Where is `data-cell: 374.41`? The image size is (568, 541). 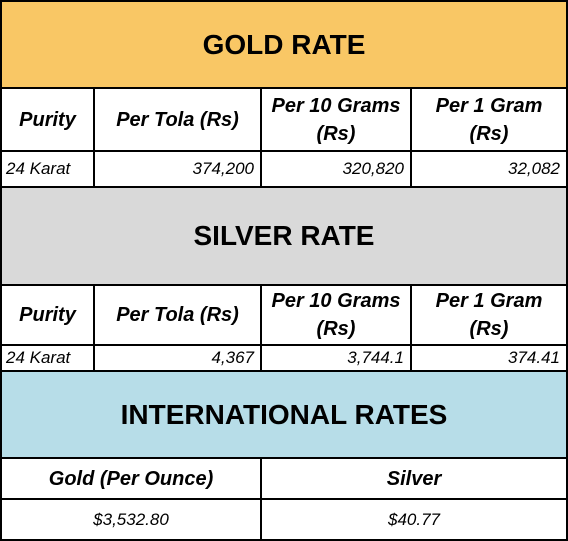
data-cell: 374.41 is located at coordinates (489, 358).